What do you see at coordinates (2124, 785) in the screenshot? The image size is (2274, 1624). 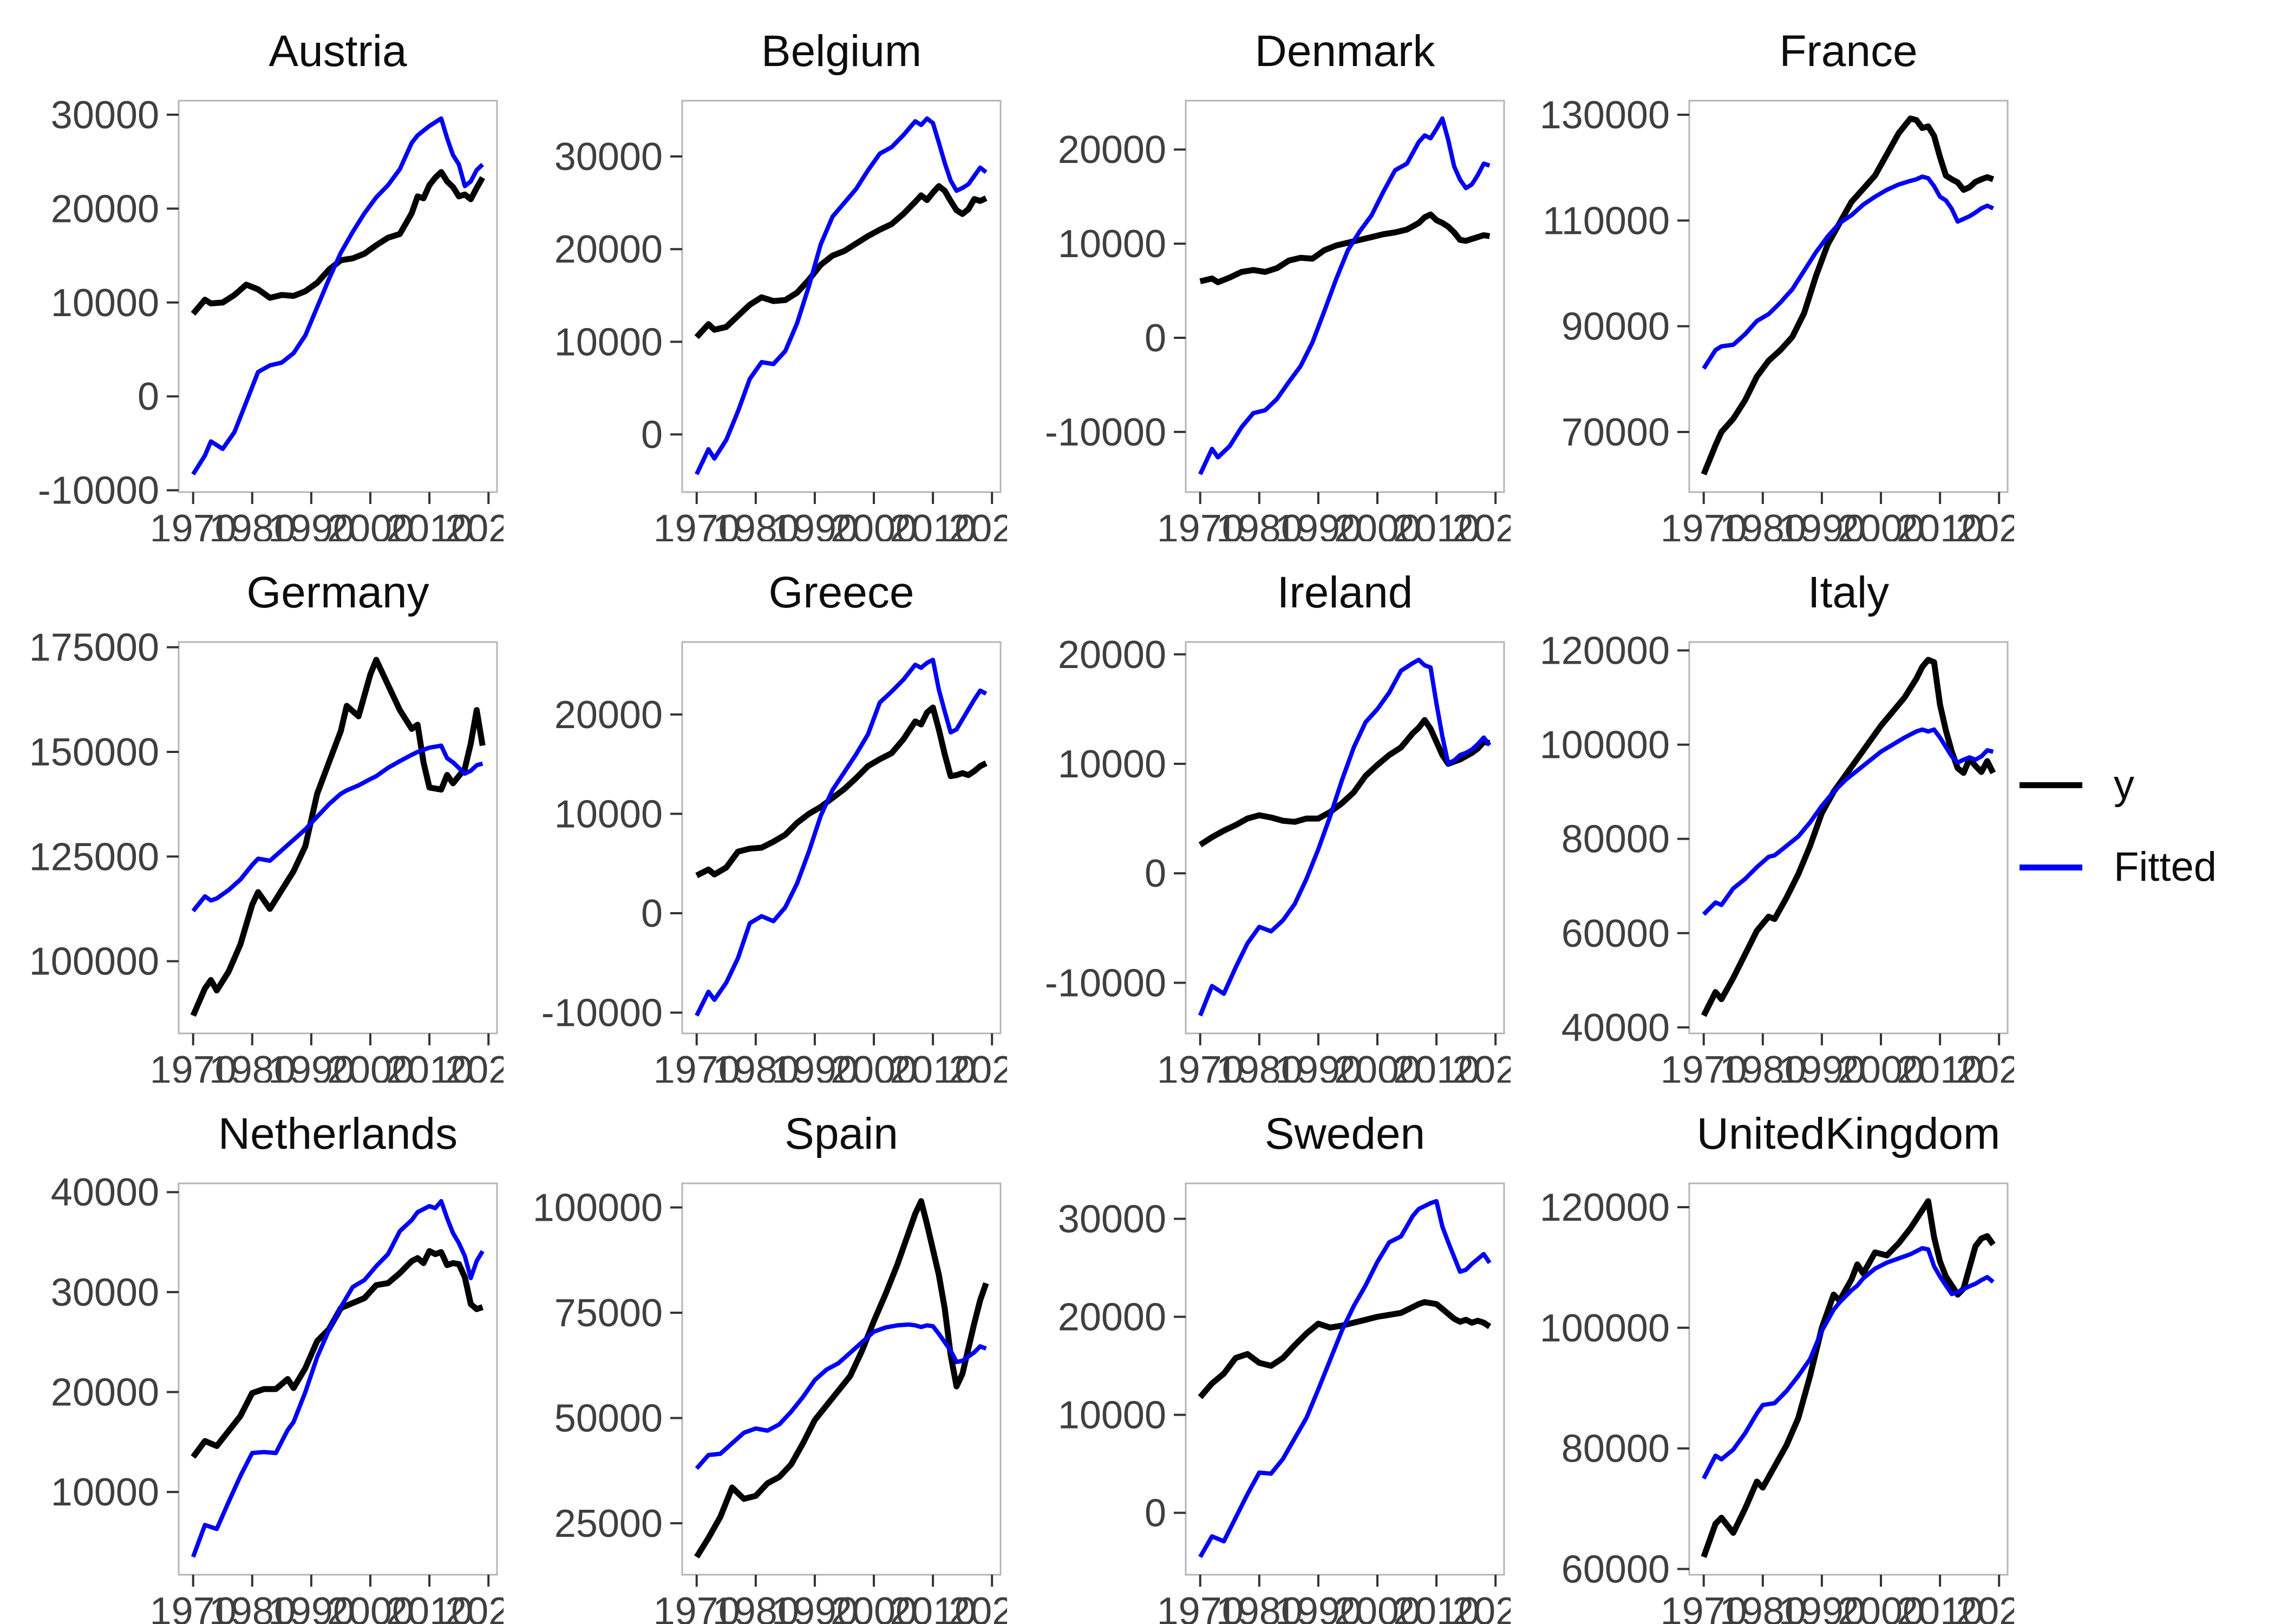 I see `legend-label-y: y` at bounding box center [2124, 785].